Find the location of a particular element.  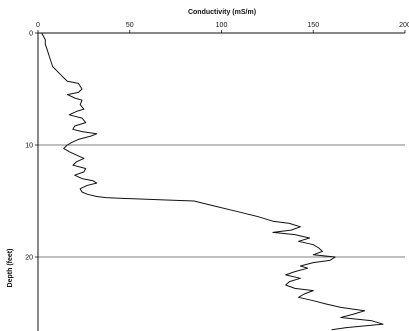

y-tick-label: 0 is located at coordinates (31, 34).